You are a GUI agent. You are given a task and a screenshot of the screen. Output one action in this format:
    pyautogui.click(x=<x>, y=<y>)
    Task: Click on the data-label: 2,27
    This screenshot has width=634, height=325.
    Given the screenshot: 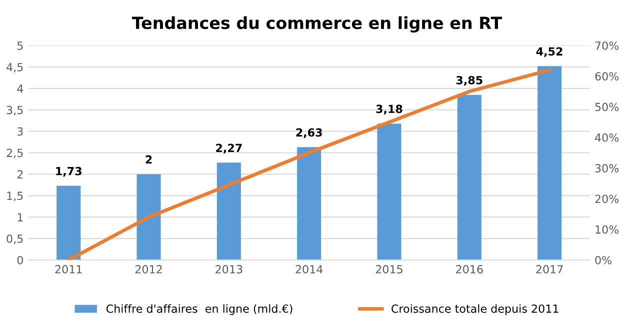 What is the action you would take?
    pyautogui.click(x=229, y=149)
    